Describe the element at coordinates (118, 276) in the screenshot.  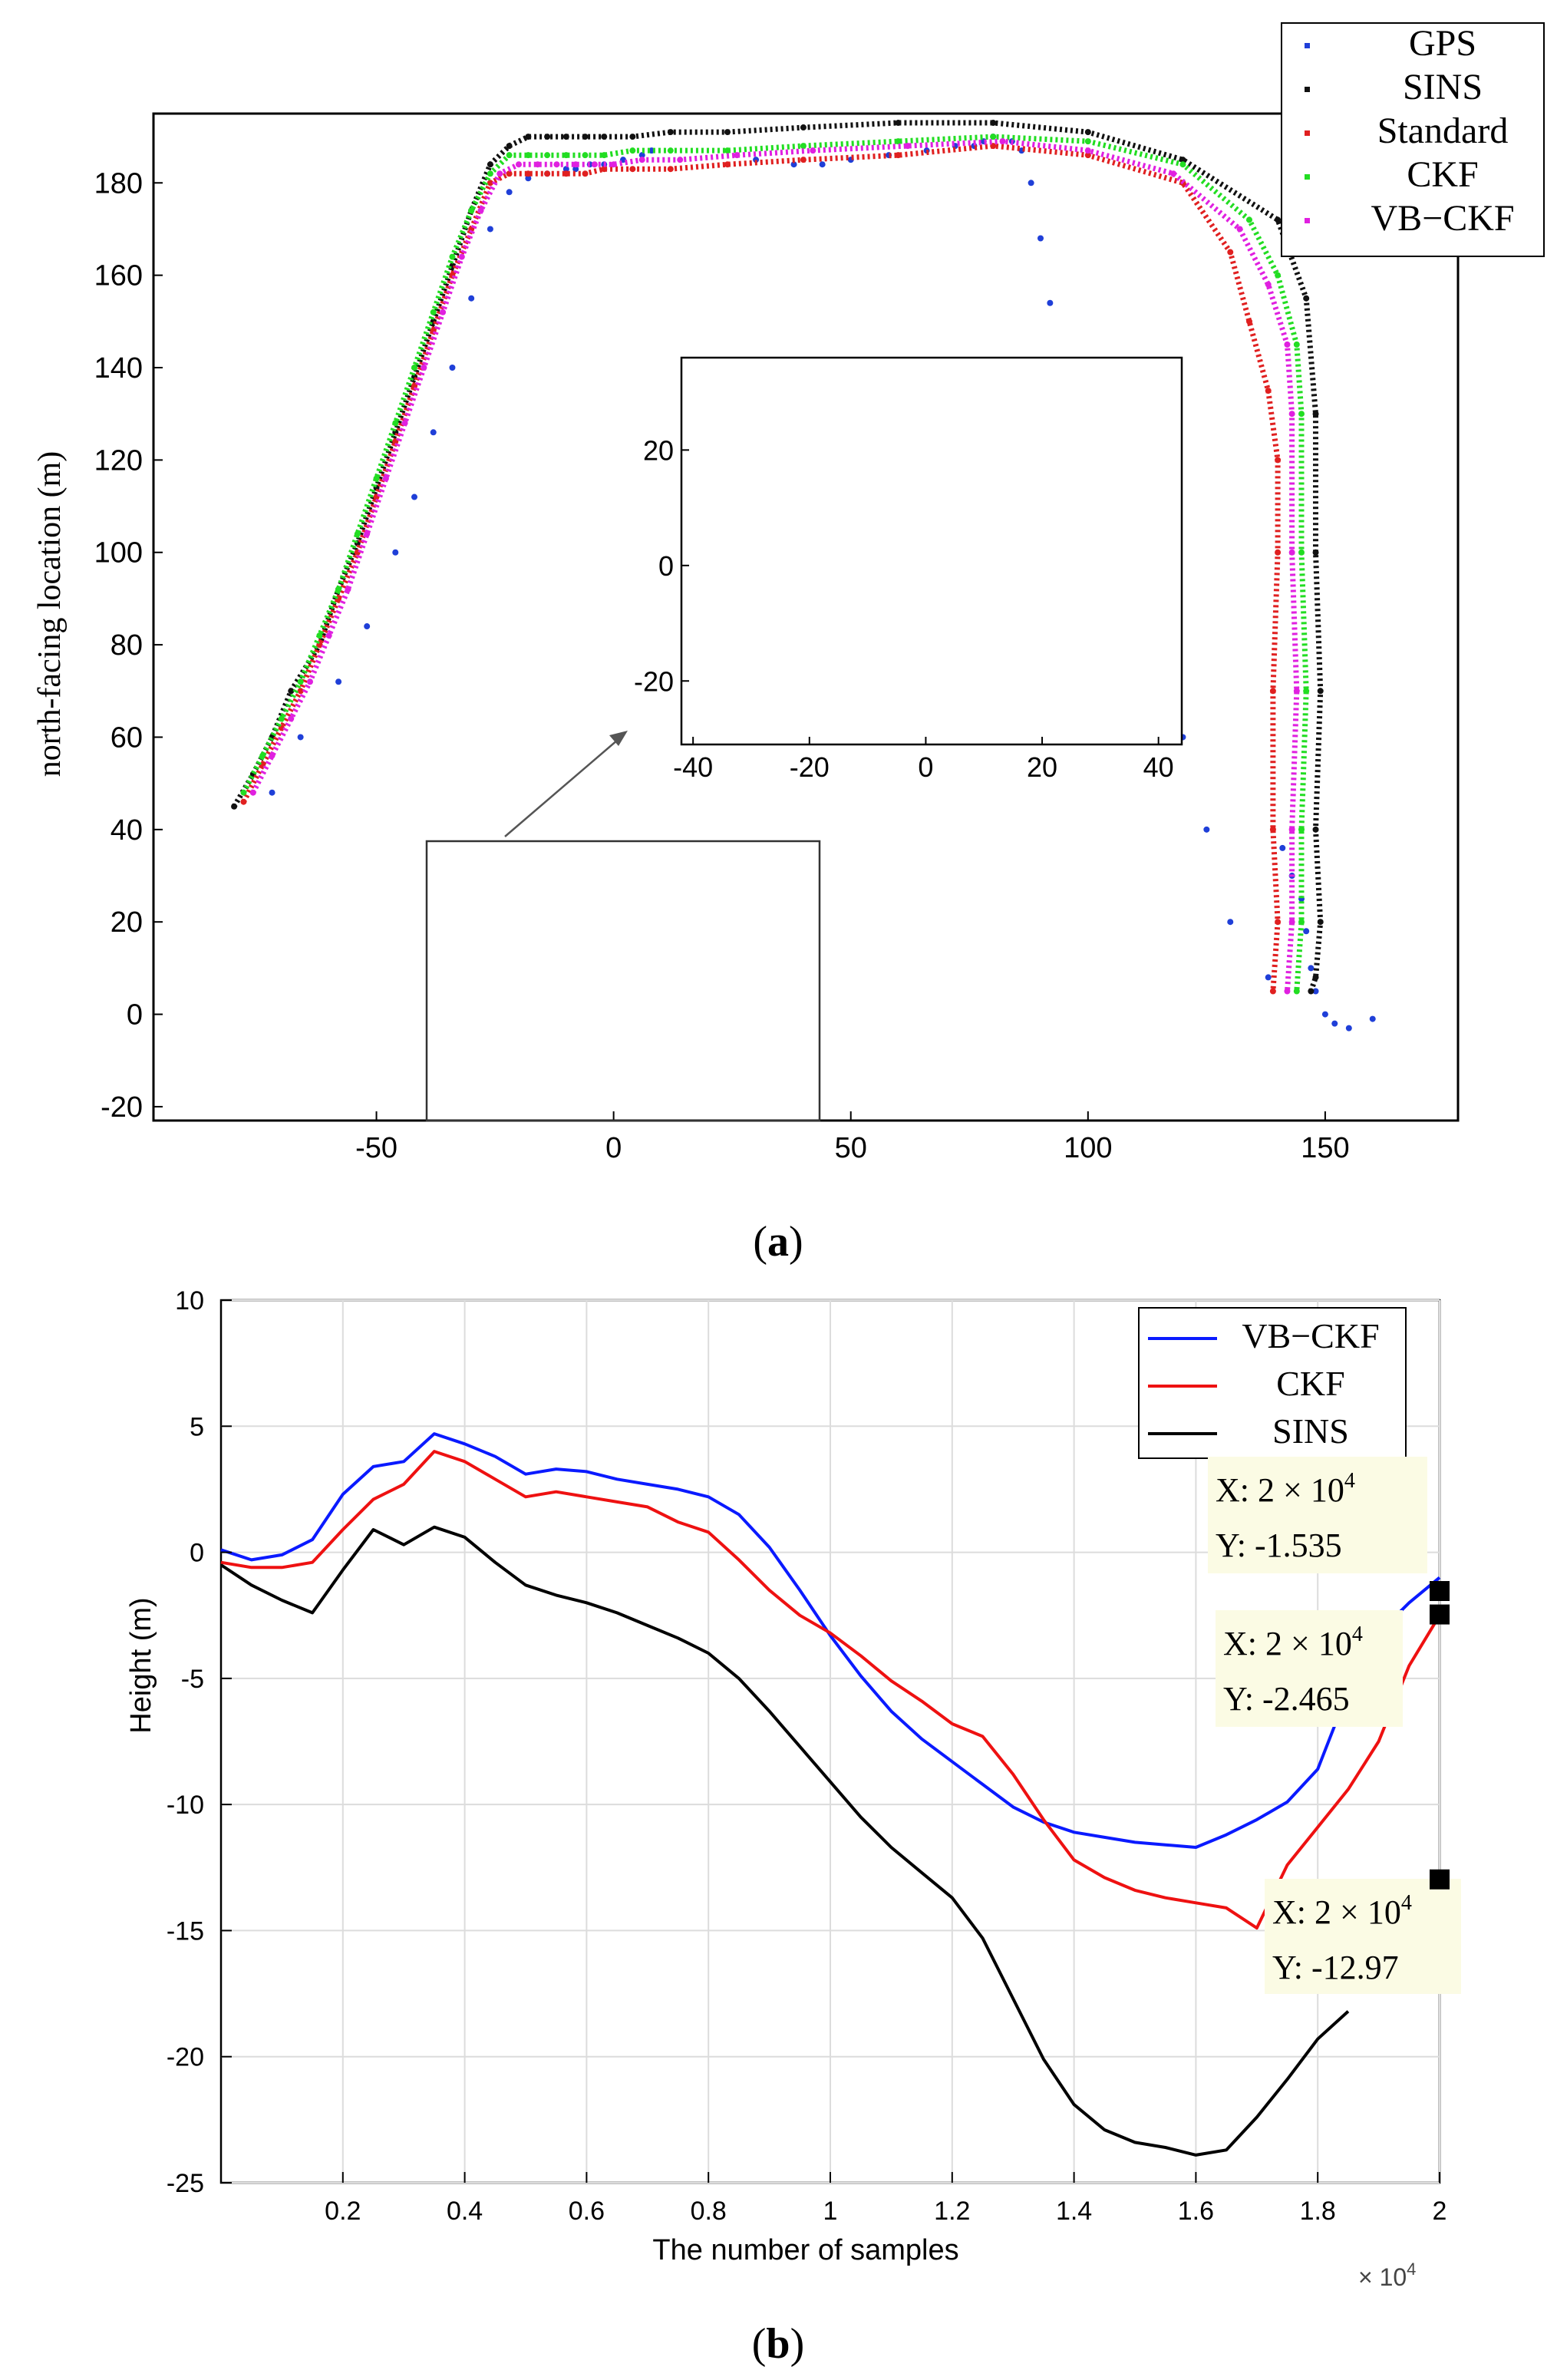
I see `y-tick-label: 160` at that location.